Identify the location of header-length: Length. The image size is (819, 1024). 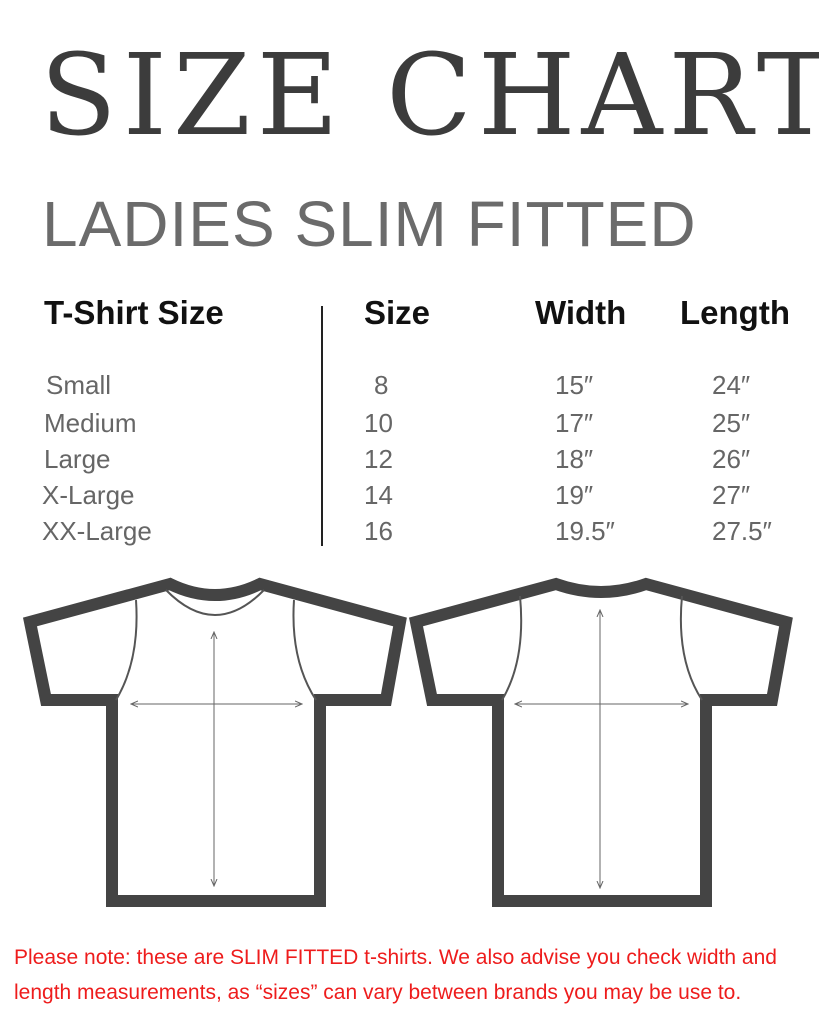
(735, 312).